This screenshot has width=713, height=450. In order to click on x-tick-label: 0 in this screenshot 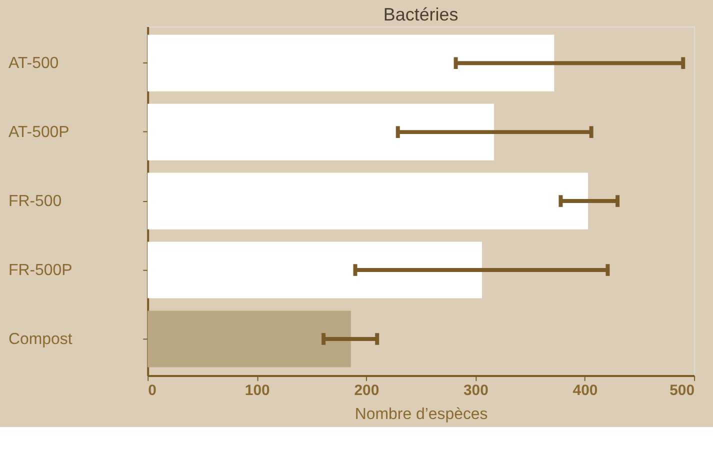, I will do `click(152, 390)`.